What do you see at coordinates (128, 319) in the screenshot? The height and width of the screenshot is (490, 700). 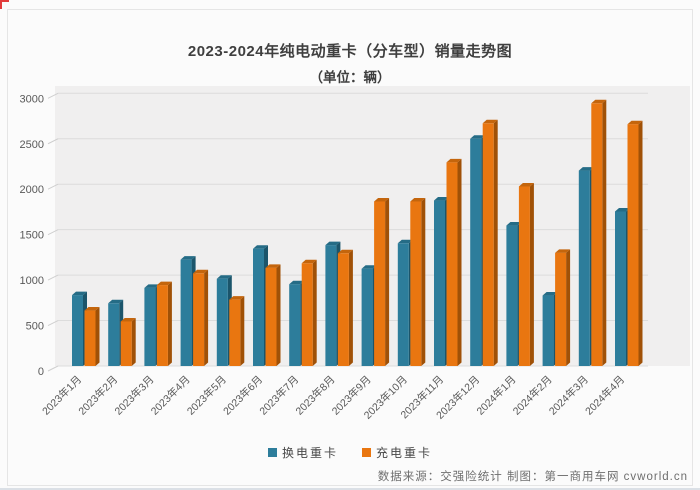 I see `bar-charge-2-top` at bounding box center [128, 319].